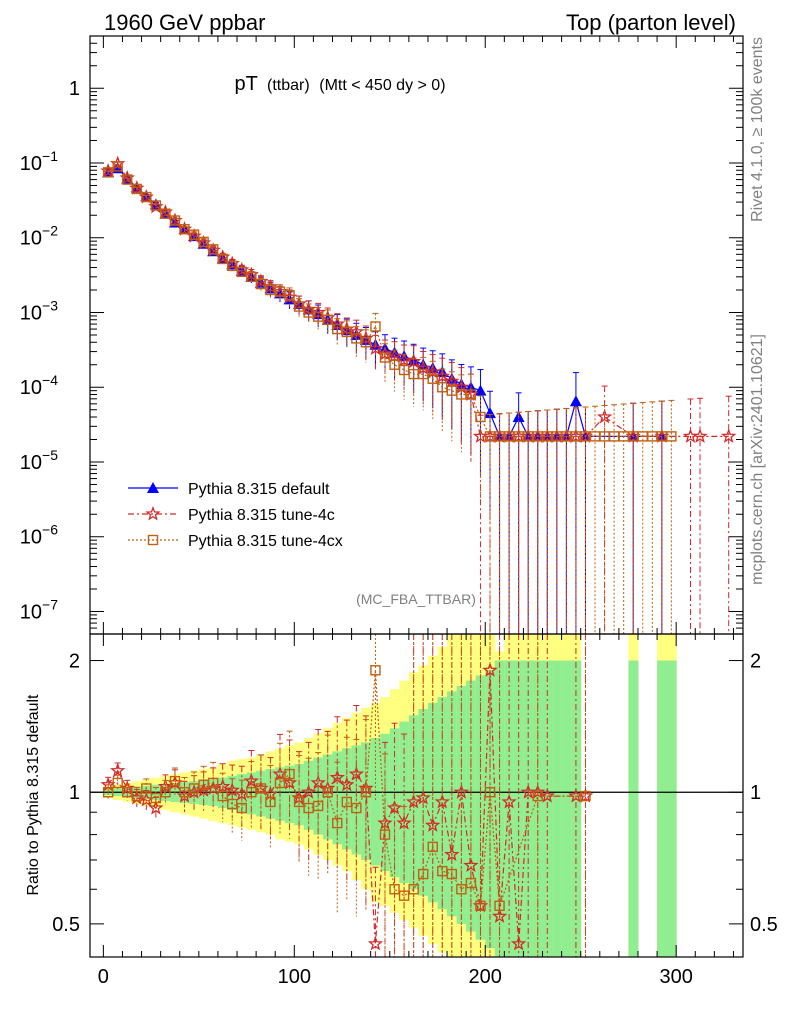 This screenshot has width=786, height=1024. Describe the element at coordinates (245, 84) in the screenshot. I see `title-main: pT` at that location.